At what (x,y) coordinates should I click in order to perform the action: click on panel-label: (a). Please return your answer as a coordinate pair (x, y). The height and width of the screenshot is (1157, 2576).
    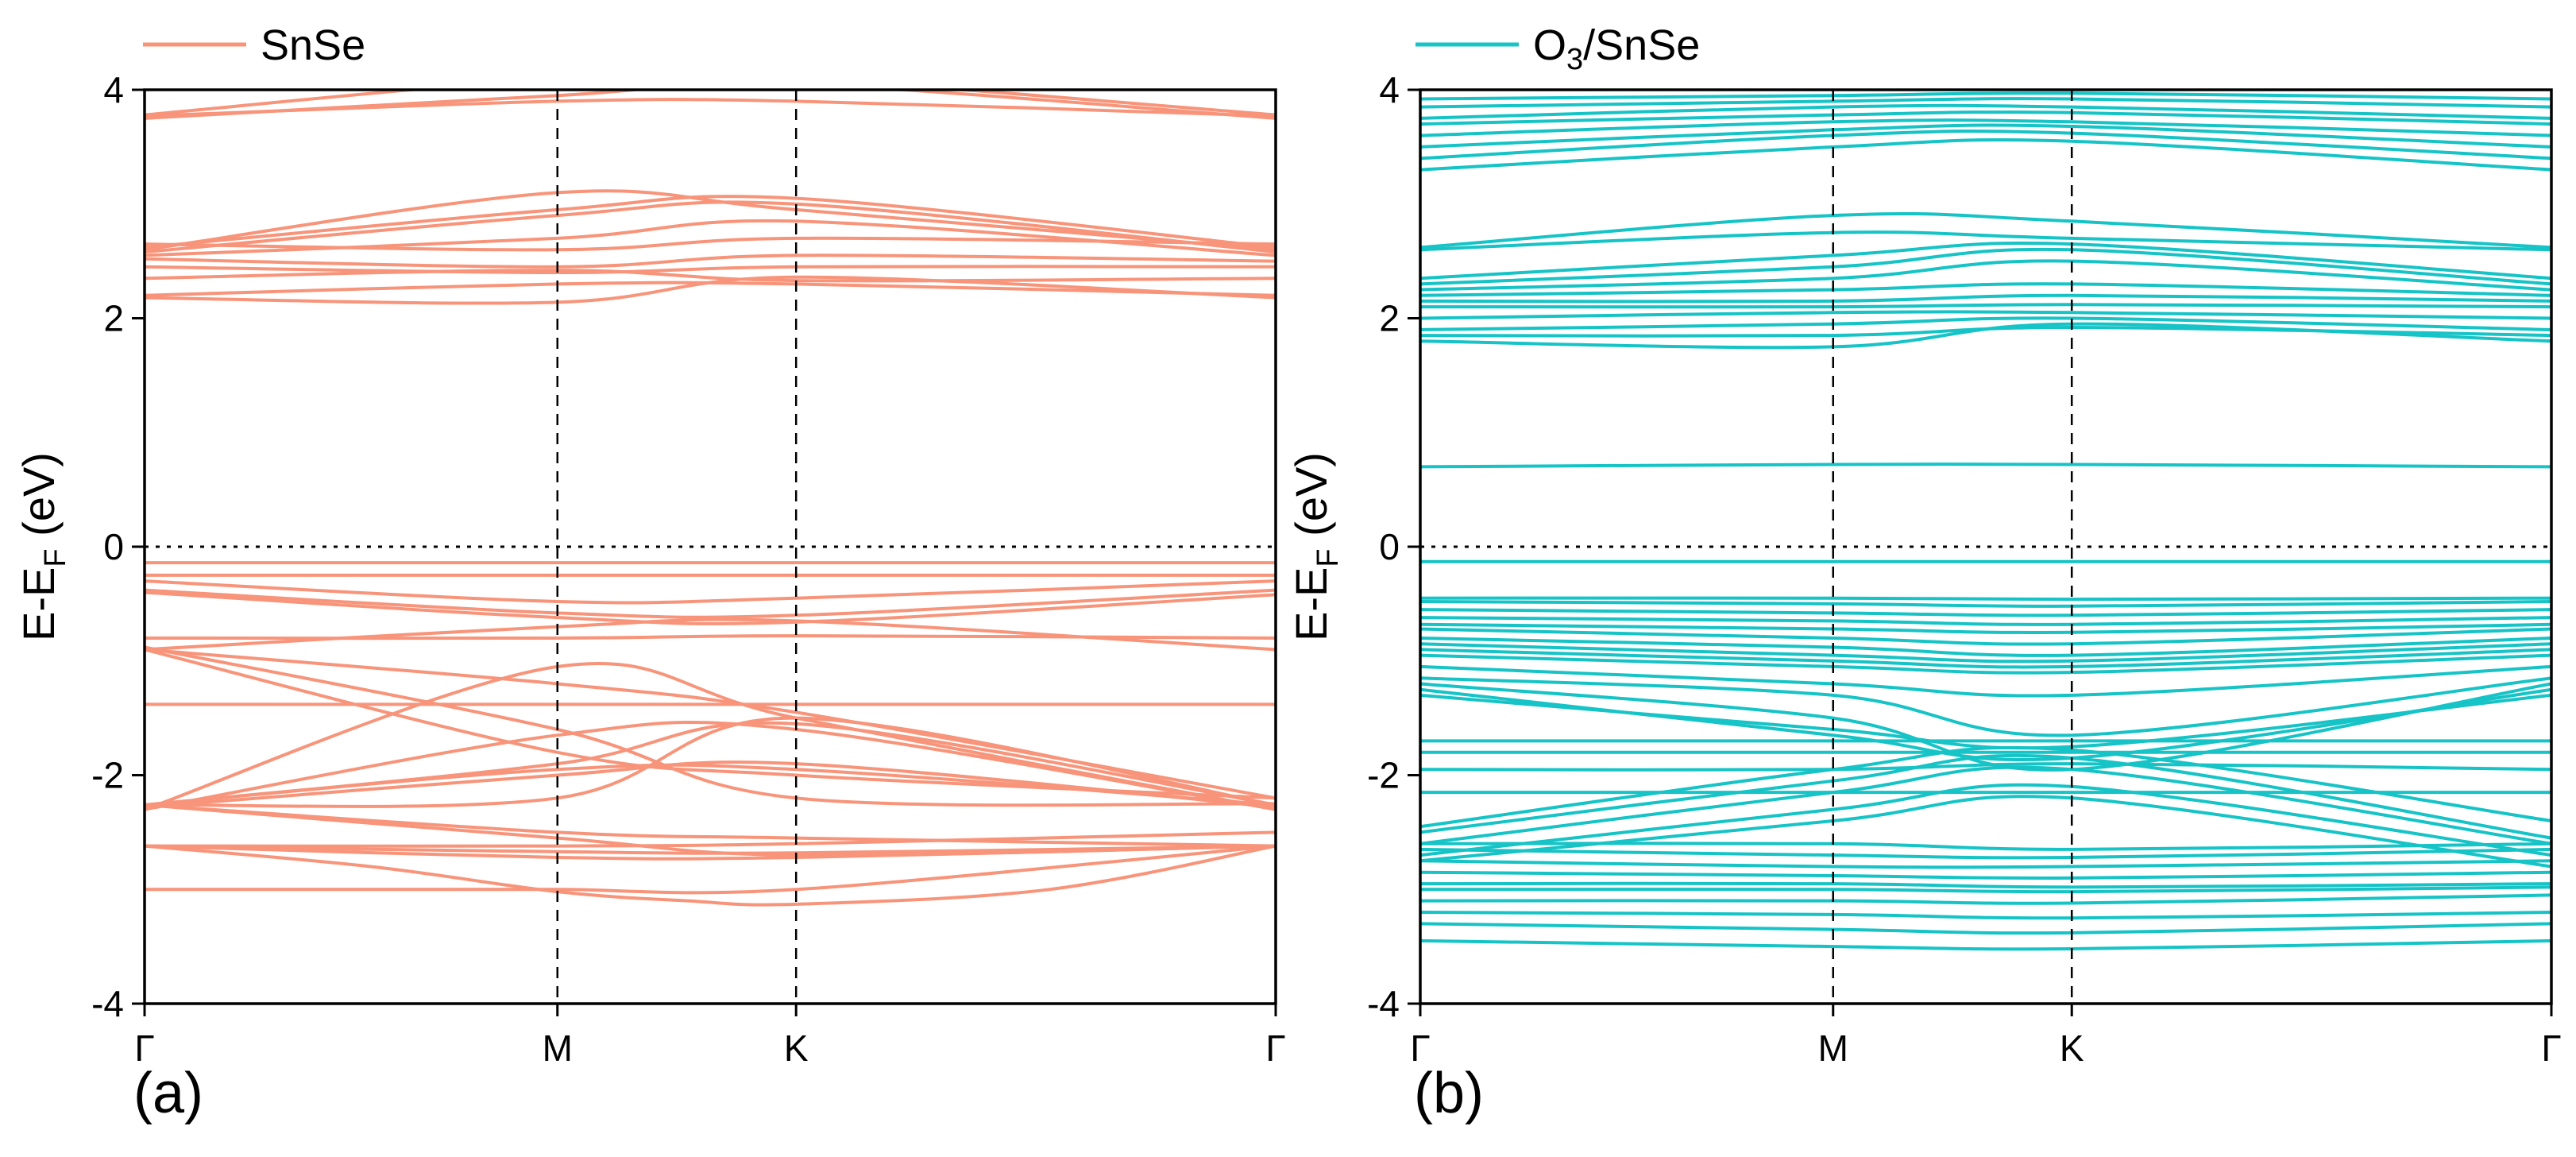
    Looking at the image, I should click on (168, 1093).